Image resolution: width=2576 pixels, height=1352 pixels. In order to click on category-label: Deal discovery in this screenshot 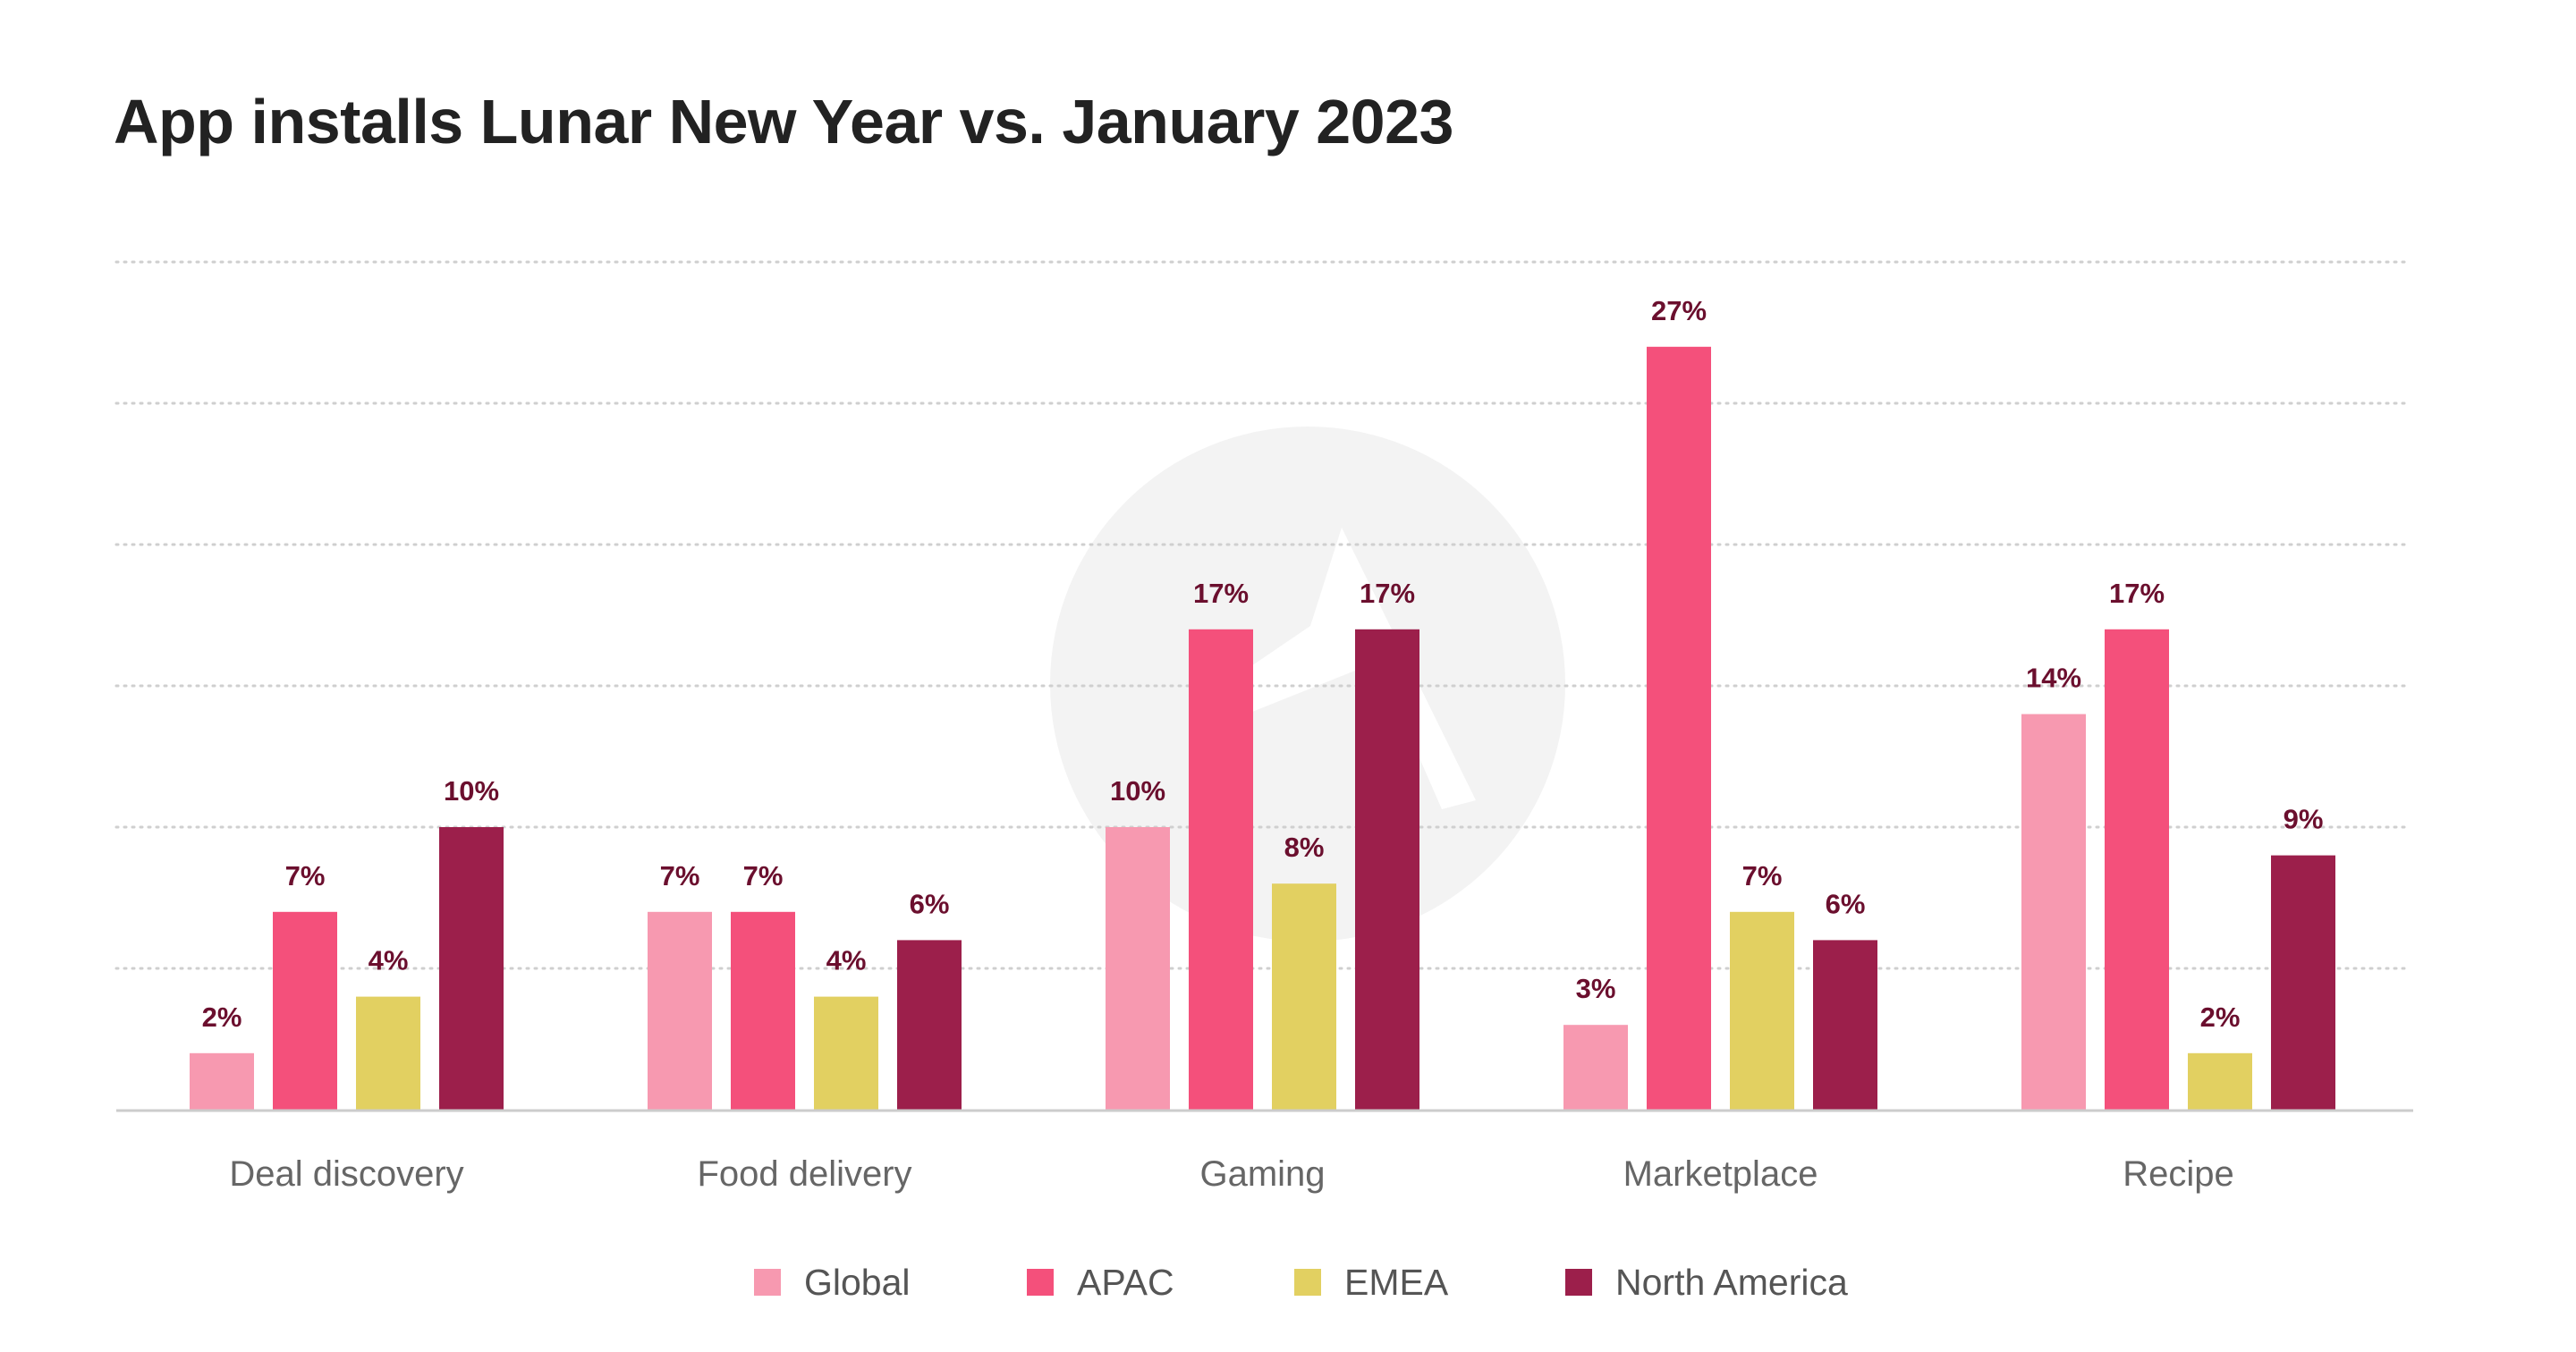, I will do `click(346, 1174)`.